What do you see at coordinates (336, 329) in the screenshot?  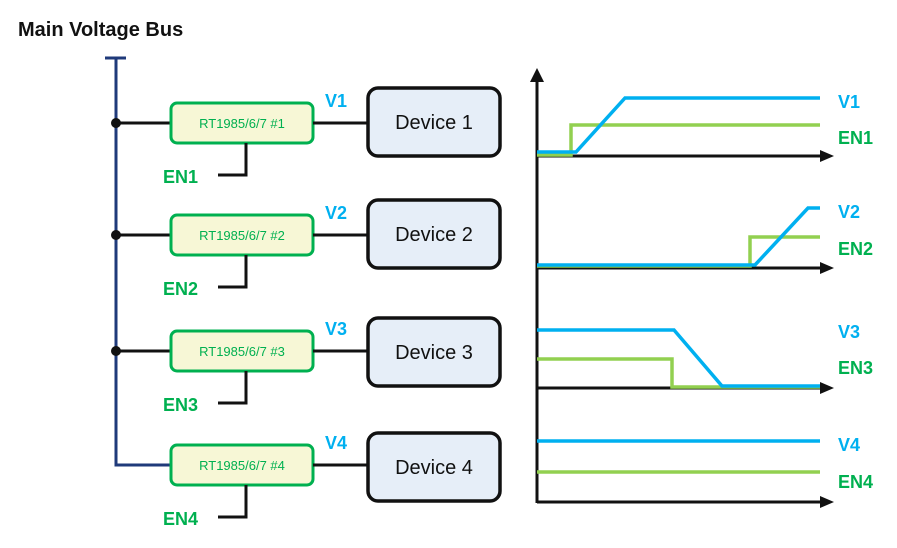 I see `output-voltage-label: V3` at bounding box center [336, 329].